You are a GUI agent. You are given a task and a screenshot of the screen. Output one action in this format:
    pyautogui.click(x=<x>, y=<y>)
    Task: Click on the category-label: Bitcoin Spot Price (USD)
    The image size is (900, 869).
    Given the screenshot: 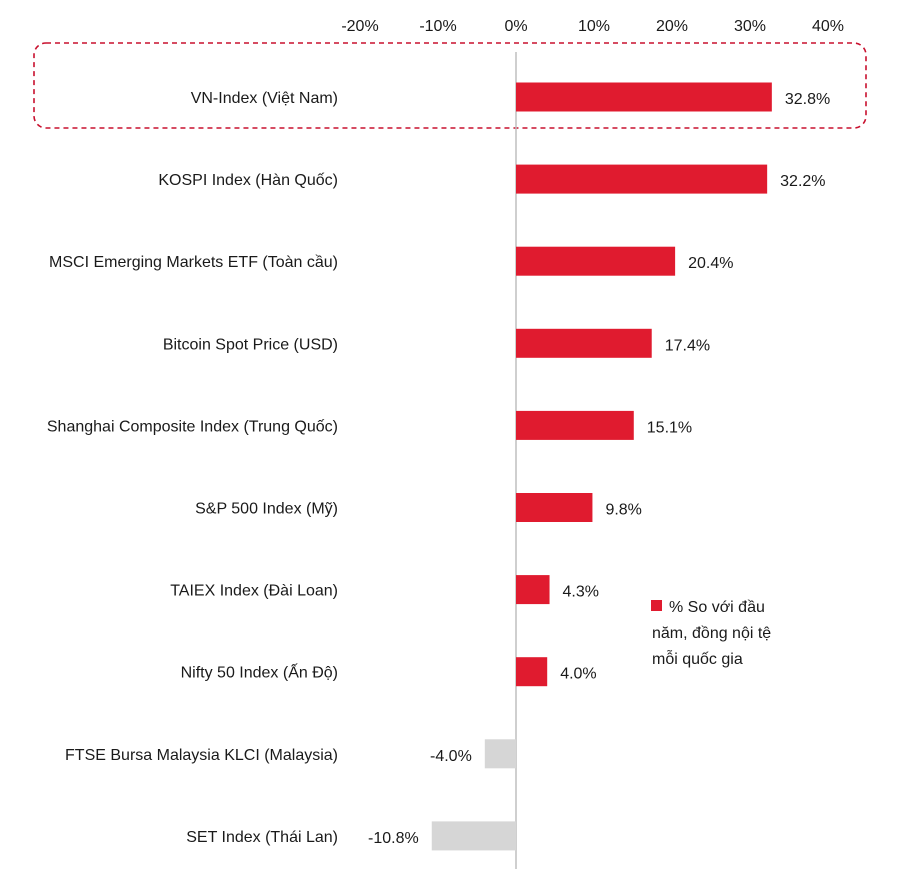 What is the action you would take?
    pyautogui.click(x=250, y=344)
    